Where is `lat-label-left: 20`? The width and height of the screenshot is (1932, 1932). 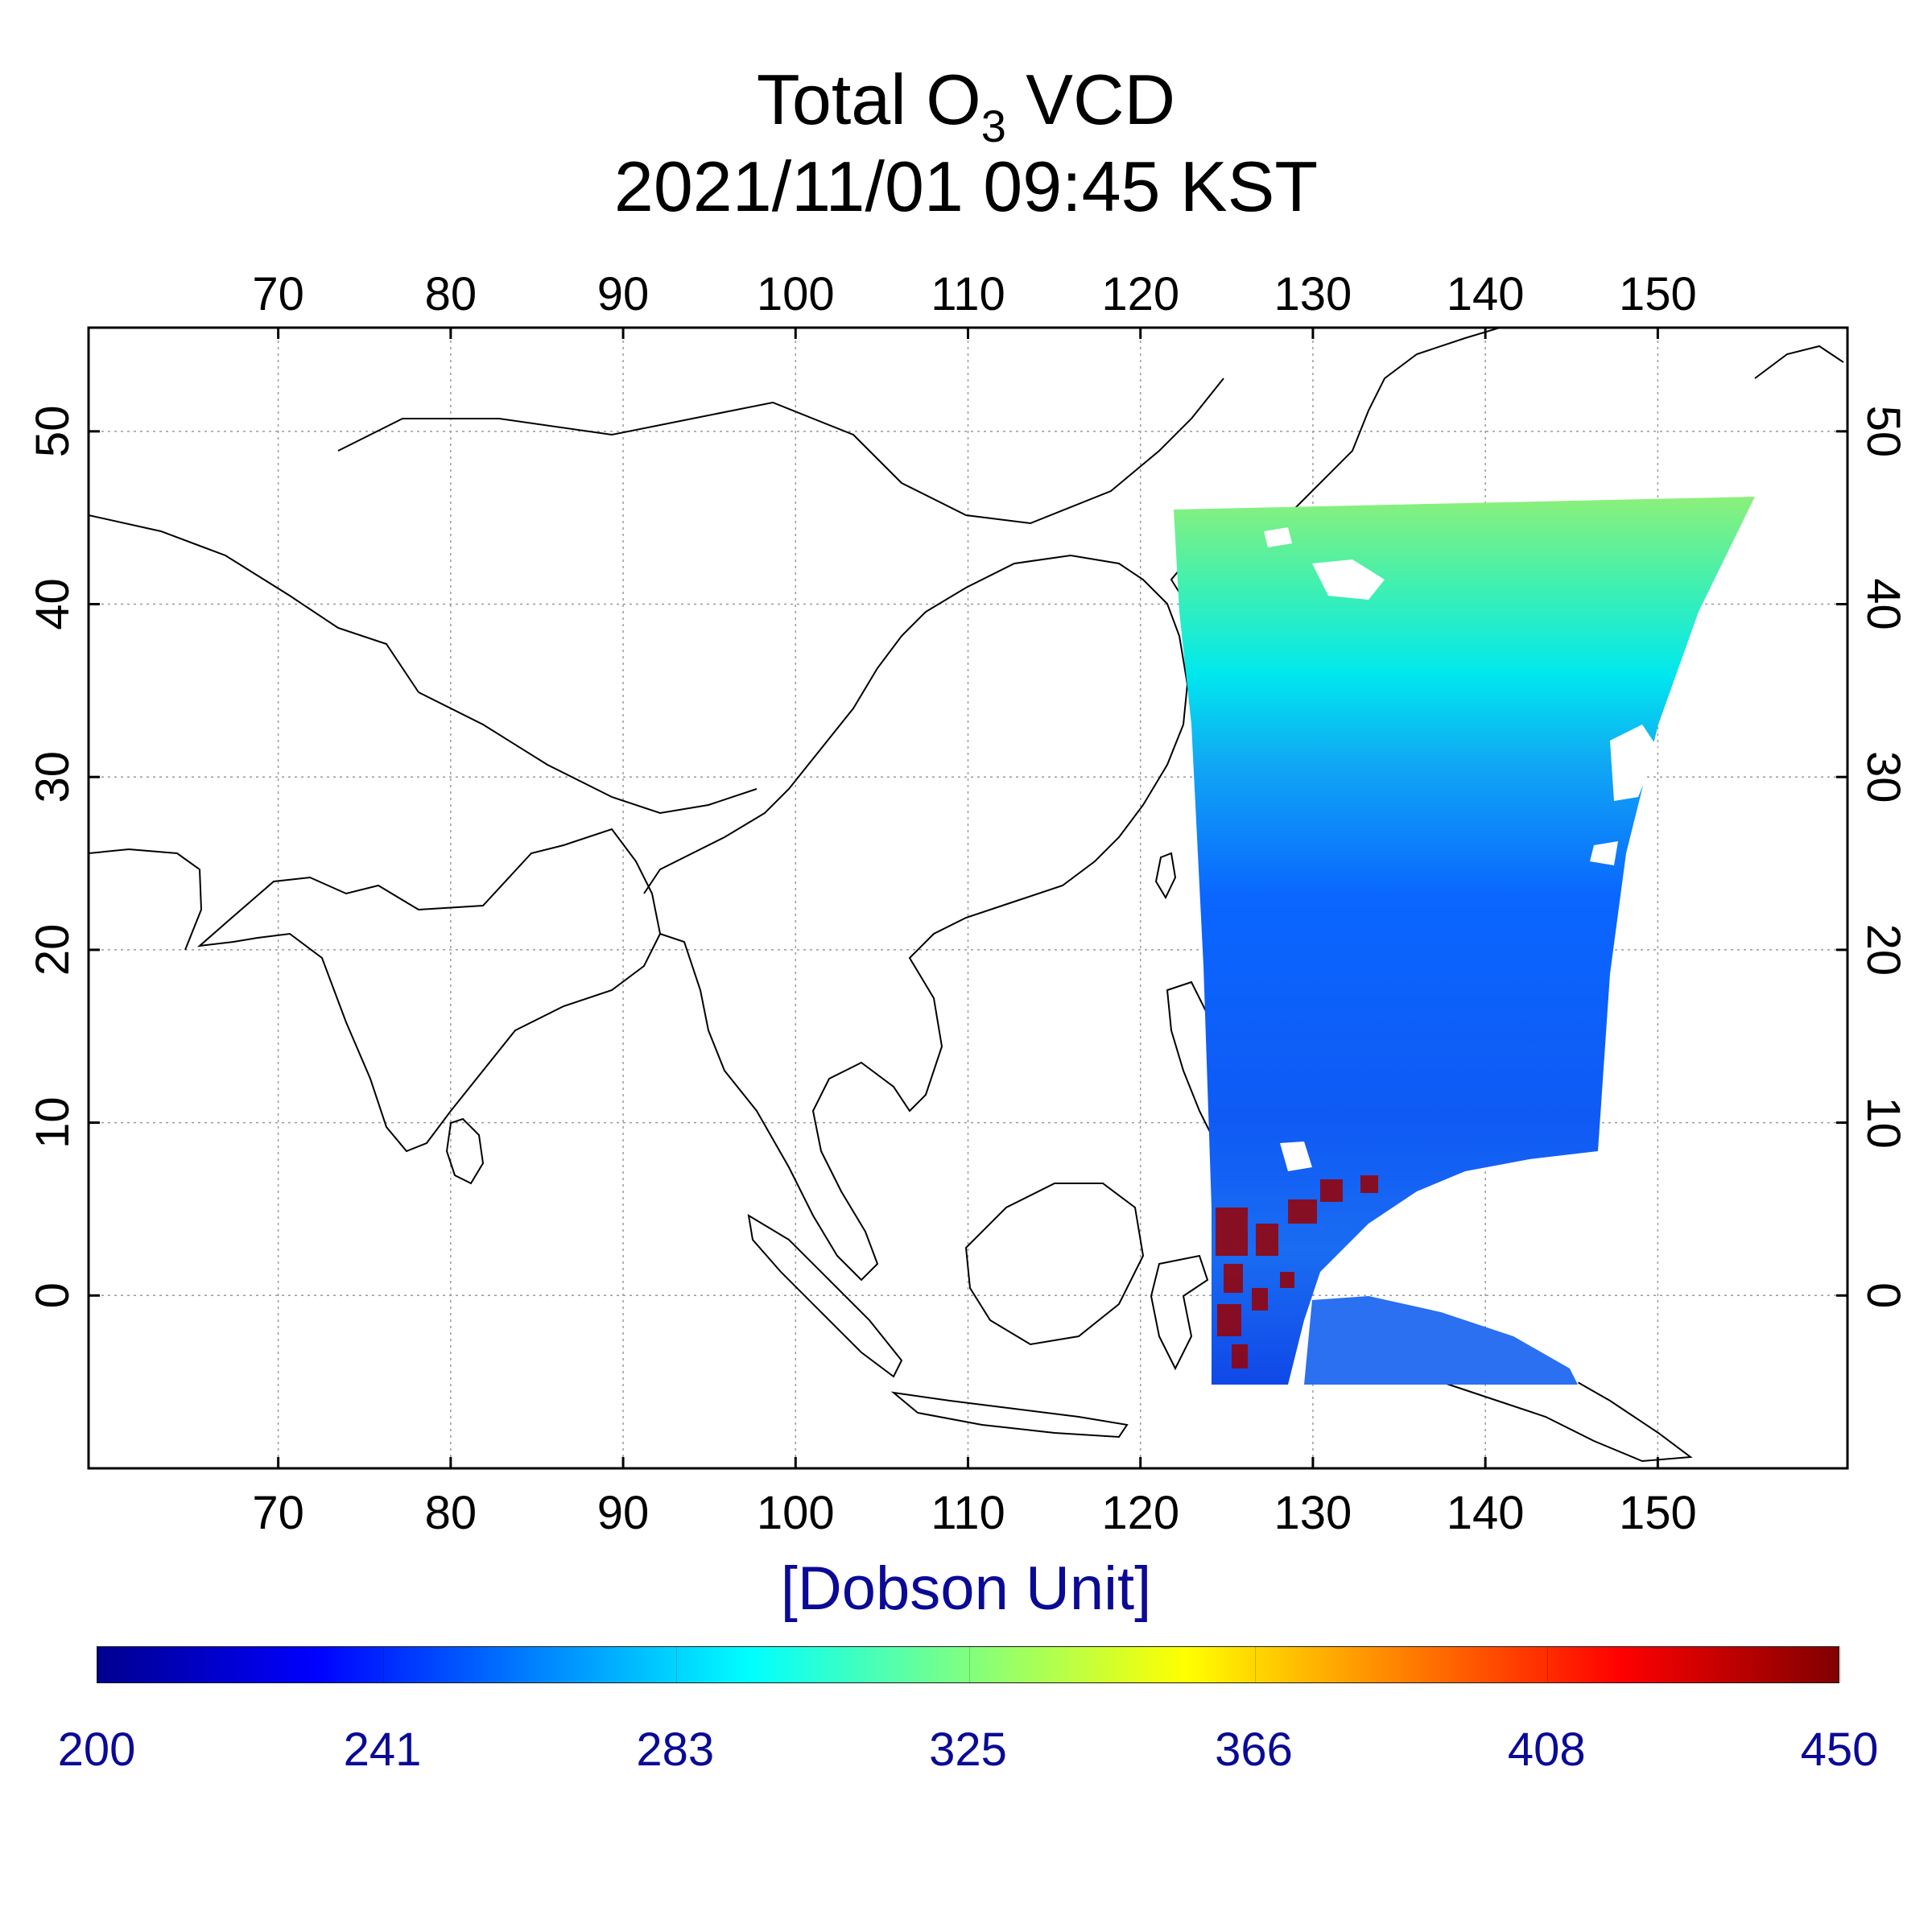
lat-label-left: 20 is located at coordinates (53, 950).